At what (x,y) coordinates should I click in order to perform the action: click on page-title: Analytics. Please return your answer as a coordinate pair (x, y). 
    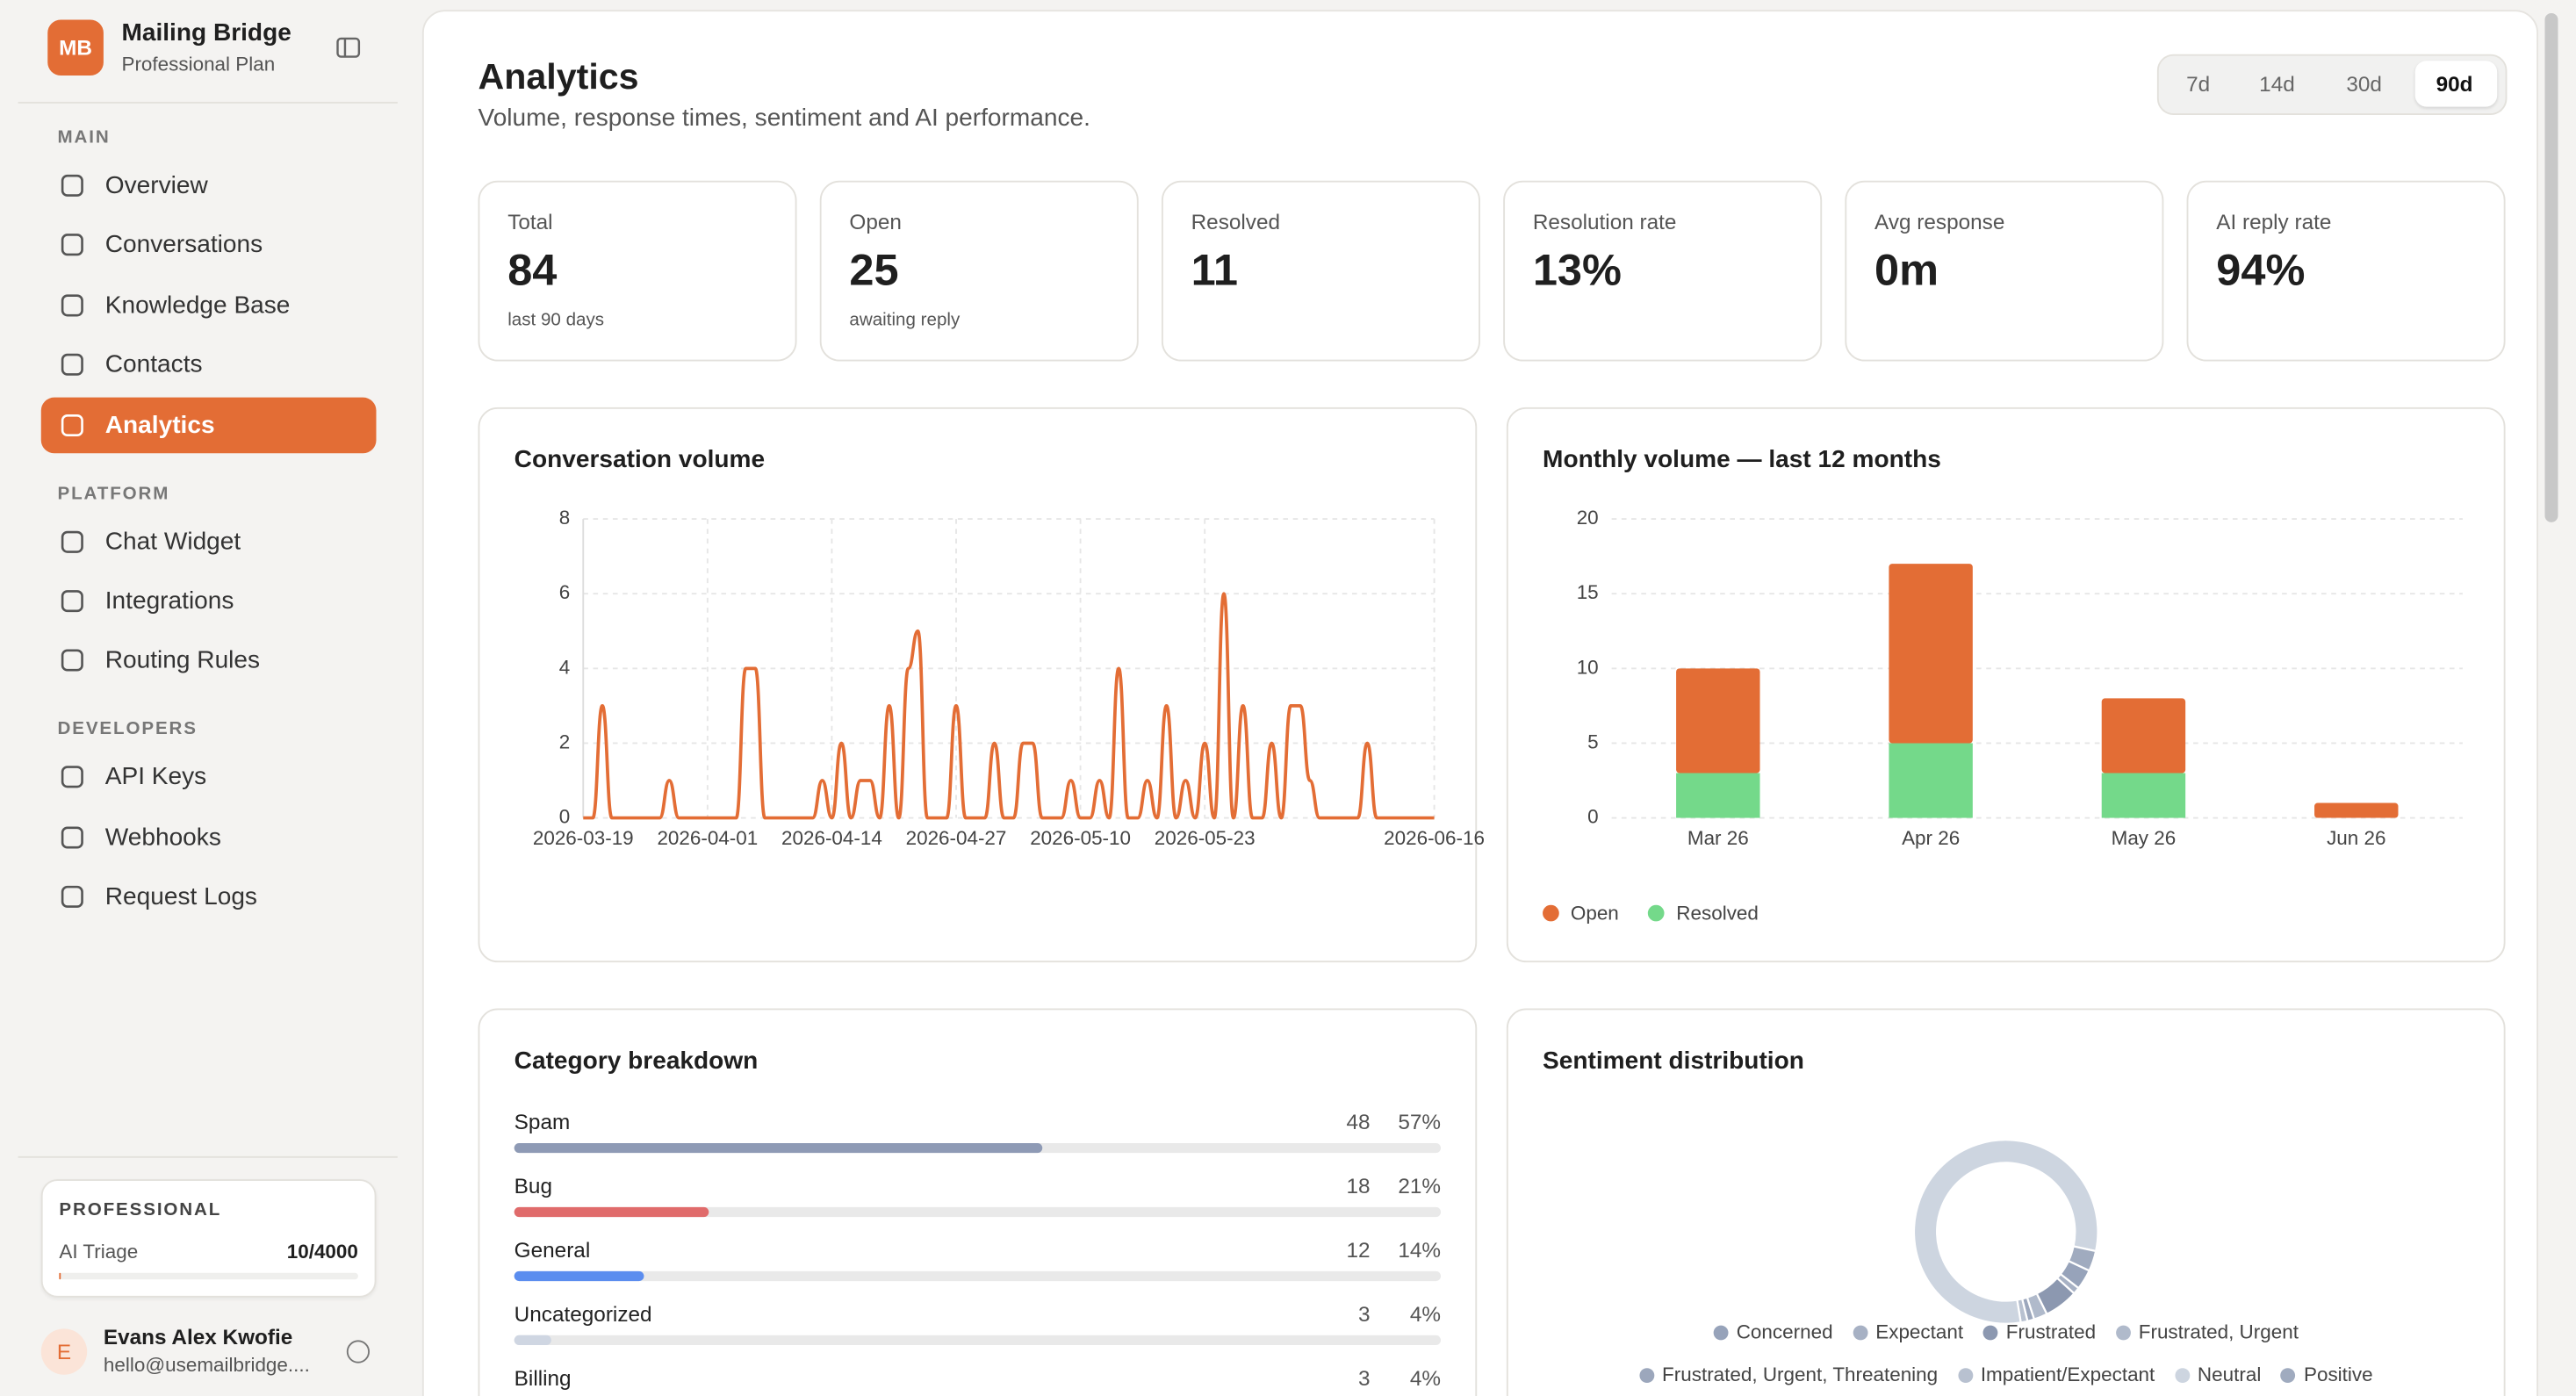
    Looking at the image, I should click on (558, 76).